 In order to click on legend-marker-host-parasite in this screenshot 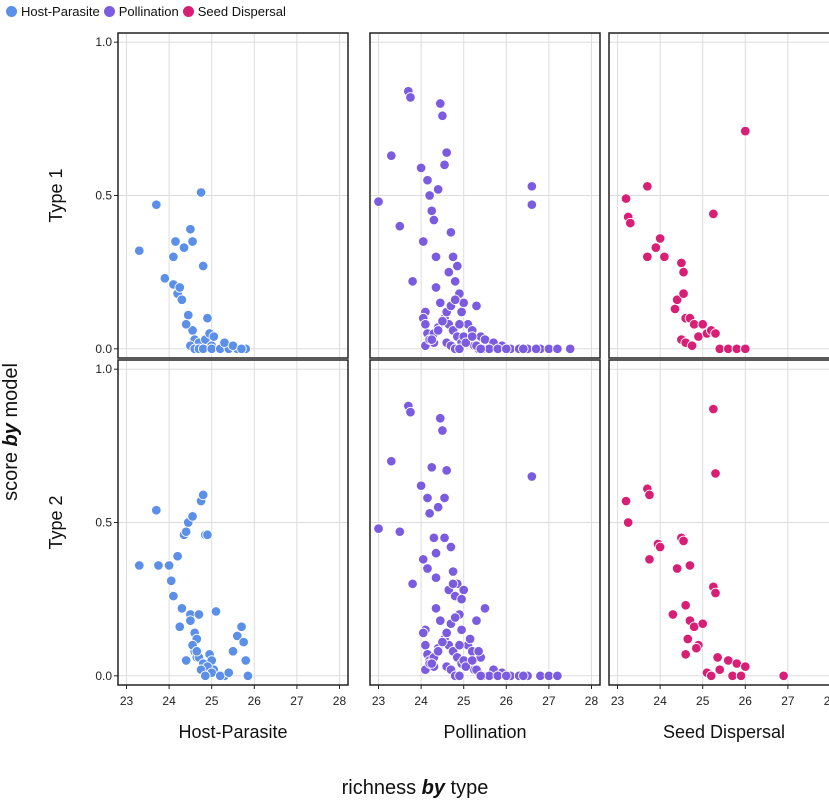, I will do `click(11, 11)`.